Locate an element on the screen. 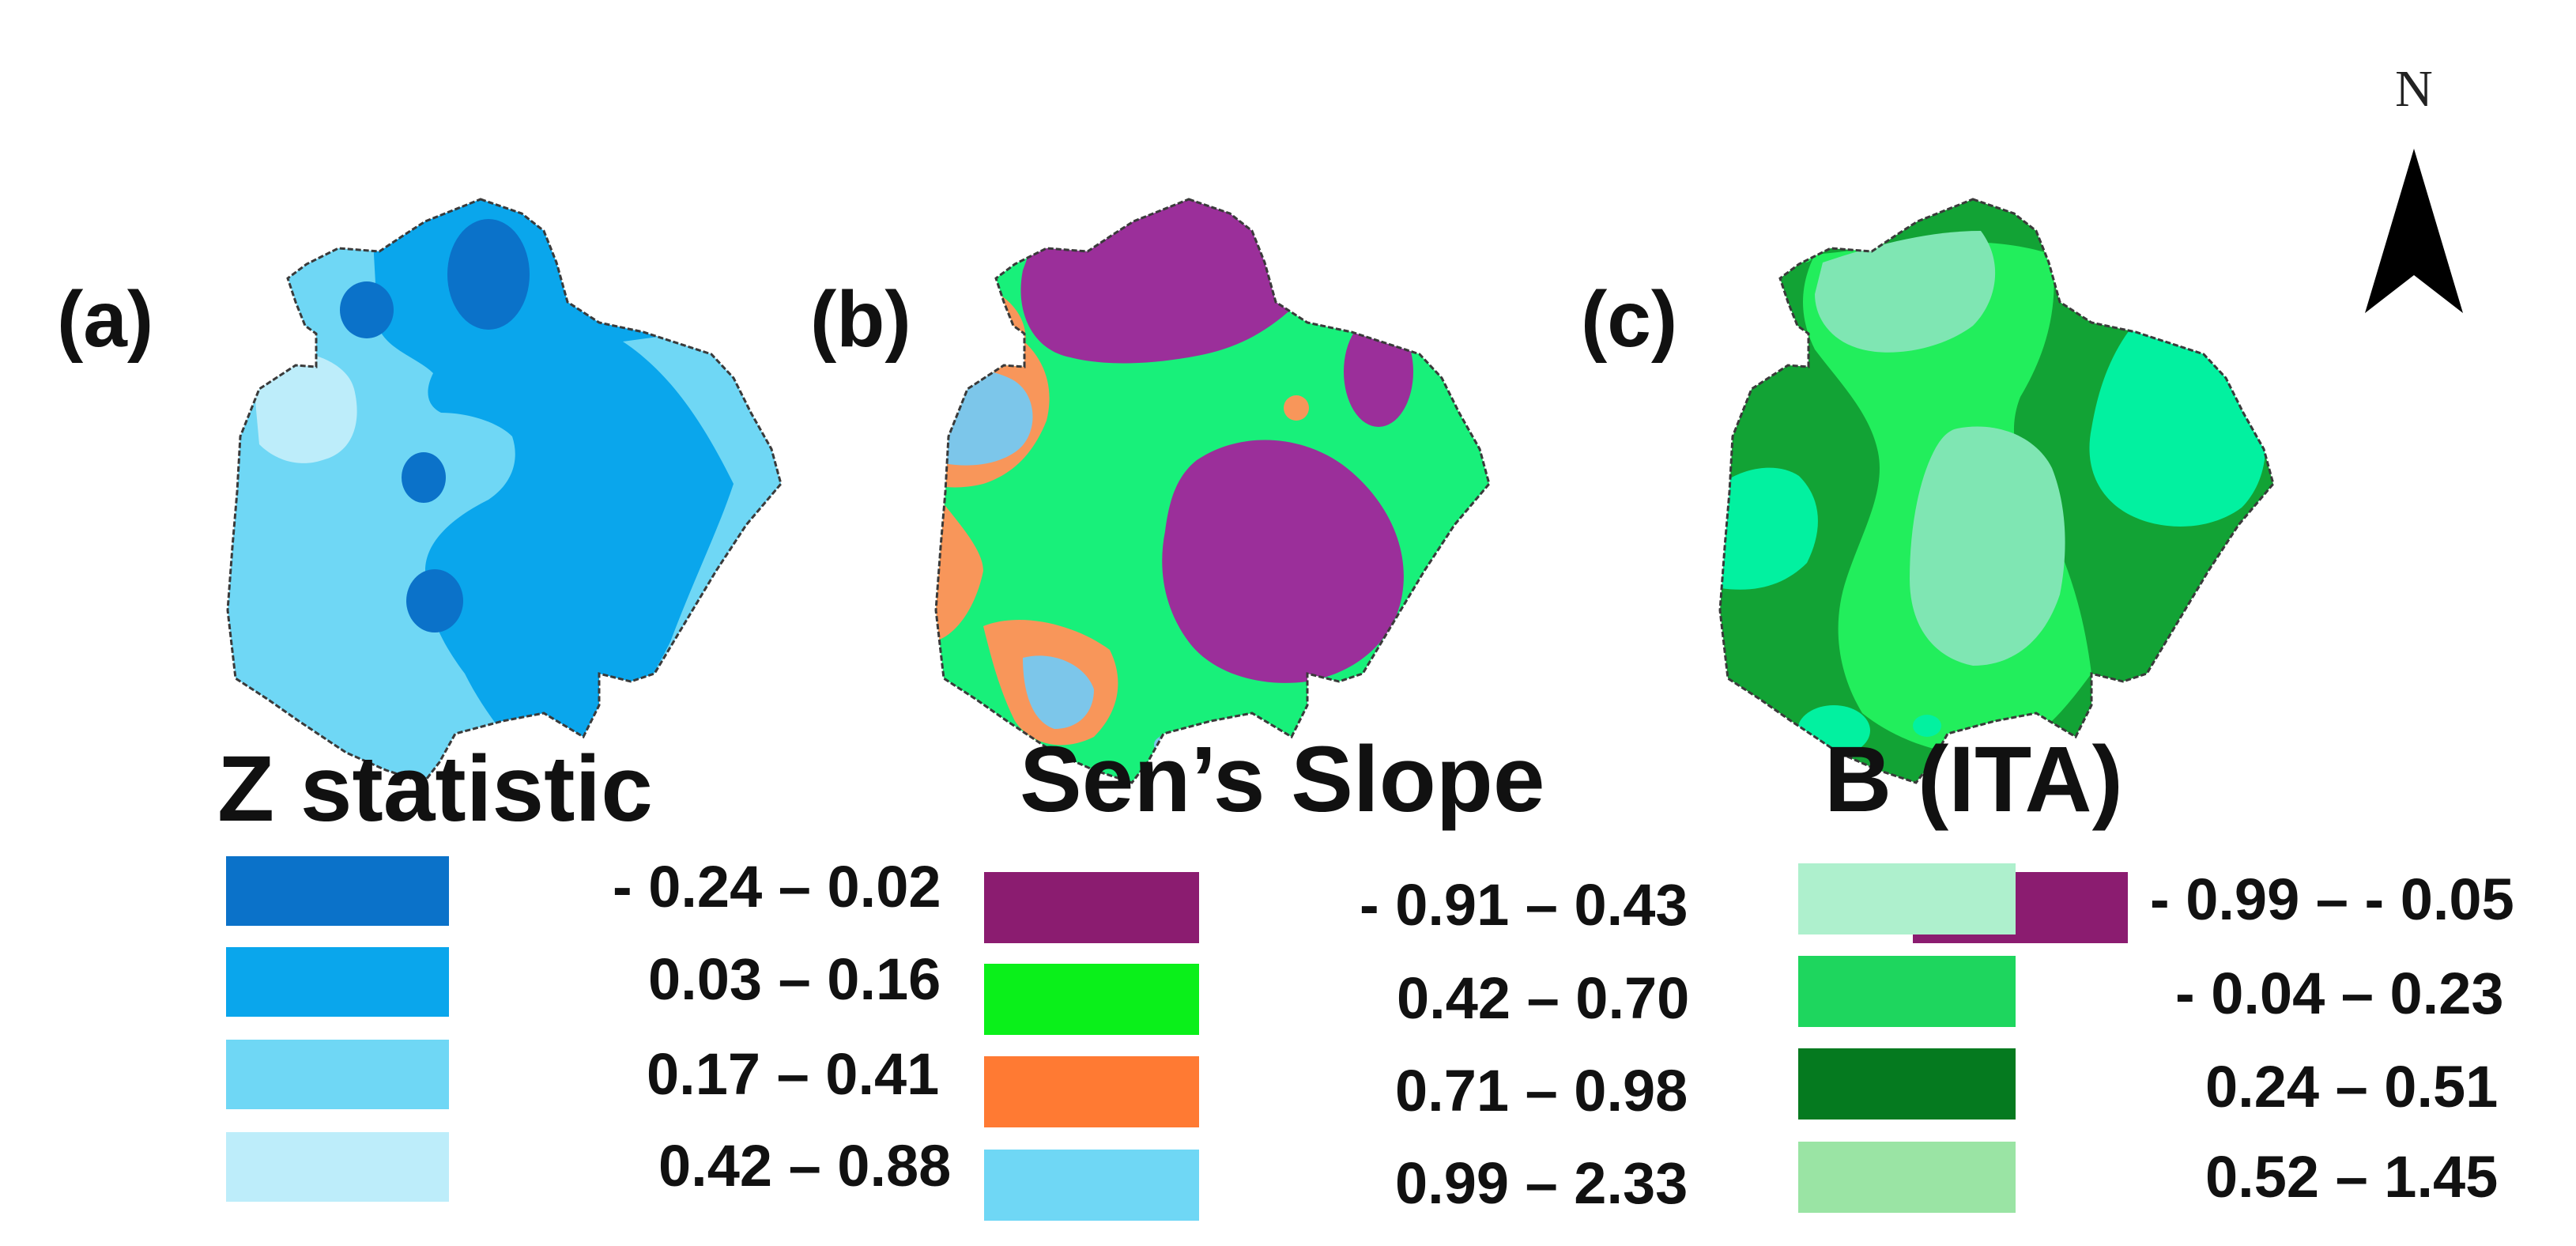  legend-c-range-1: - 0.99 – - 0.05 is located at coordinates (2332, 899).